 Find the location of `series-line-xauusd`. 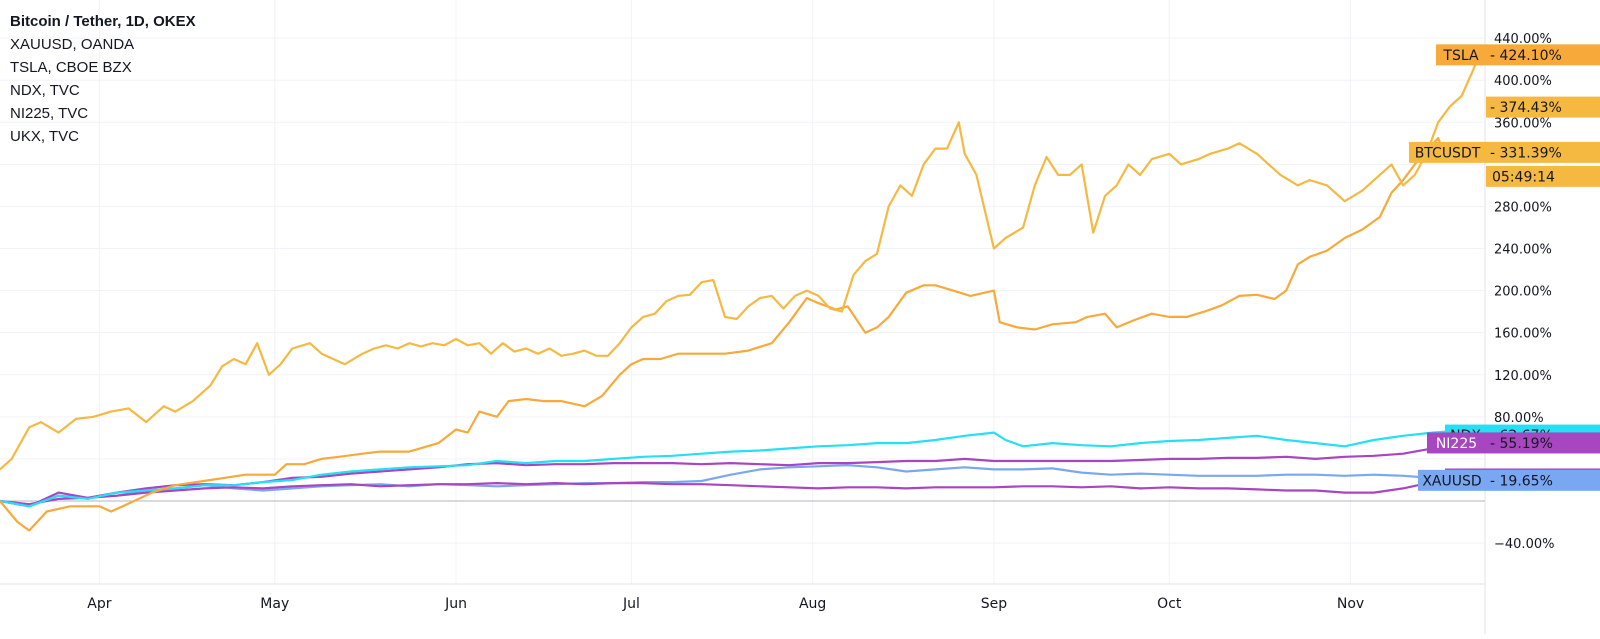

series-line-xauusd is located at coordinates (740, 486).